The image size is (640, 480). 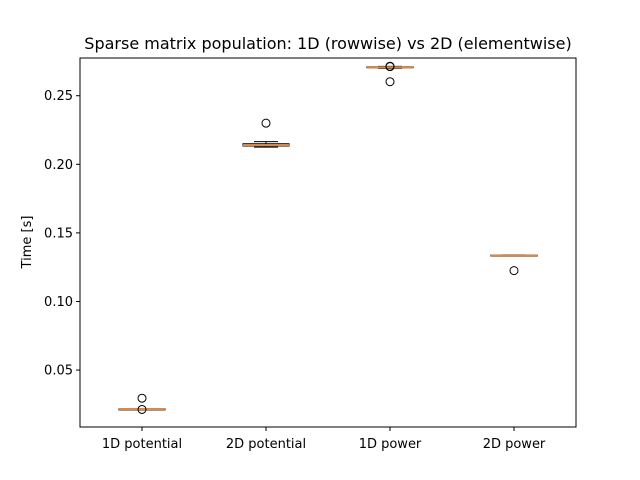 What do you see at coordinates (514, 444) in the screenshot?
I see `x-tick-label: 2D power` at bounding box center [514, 444].